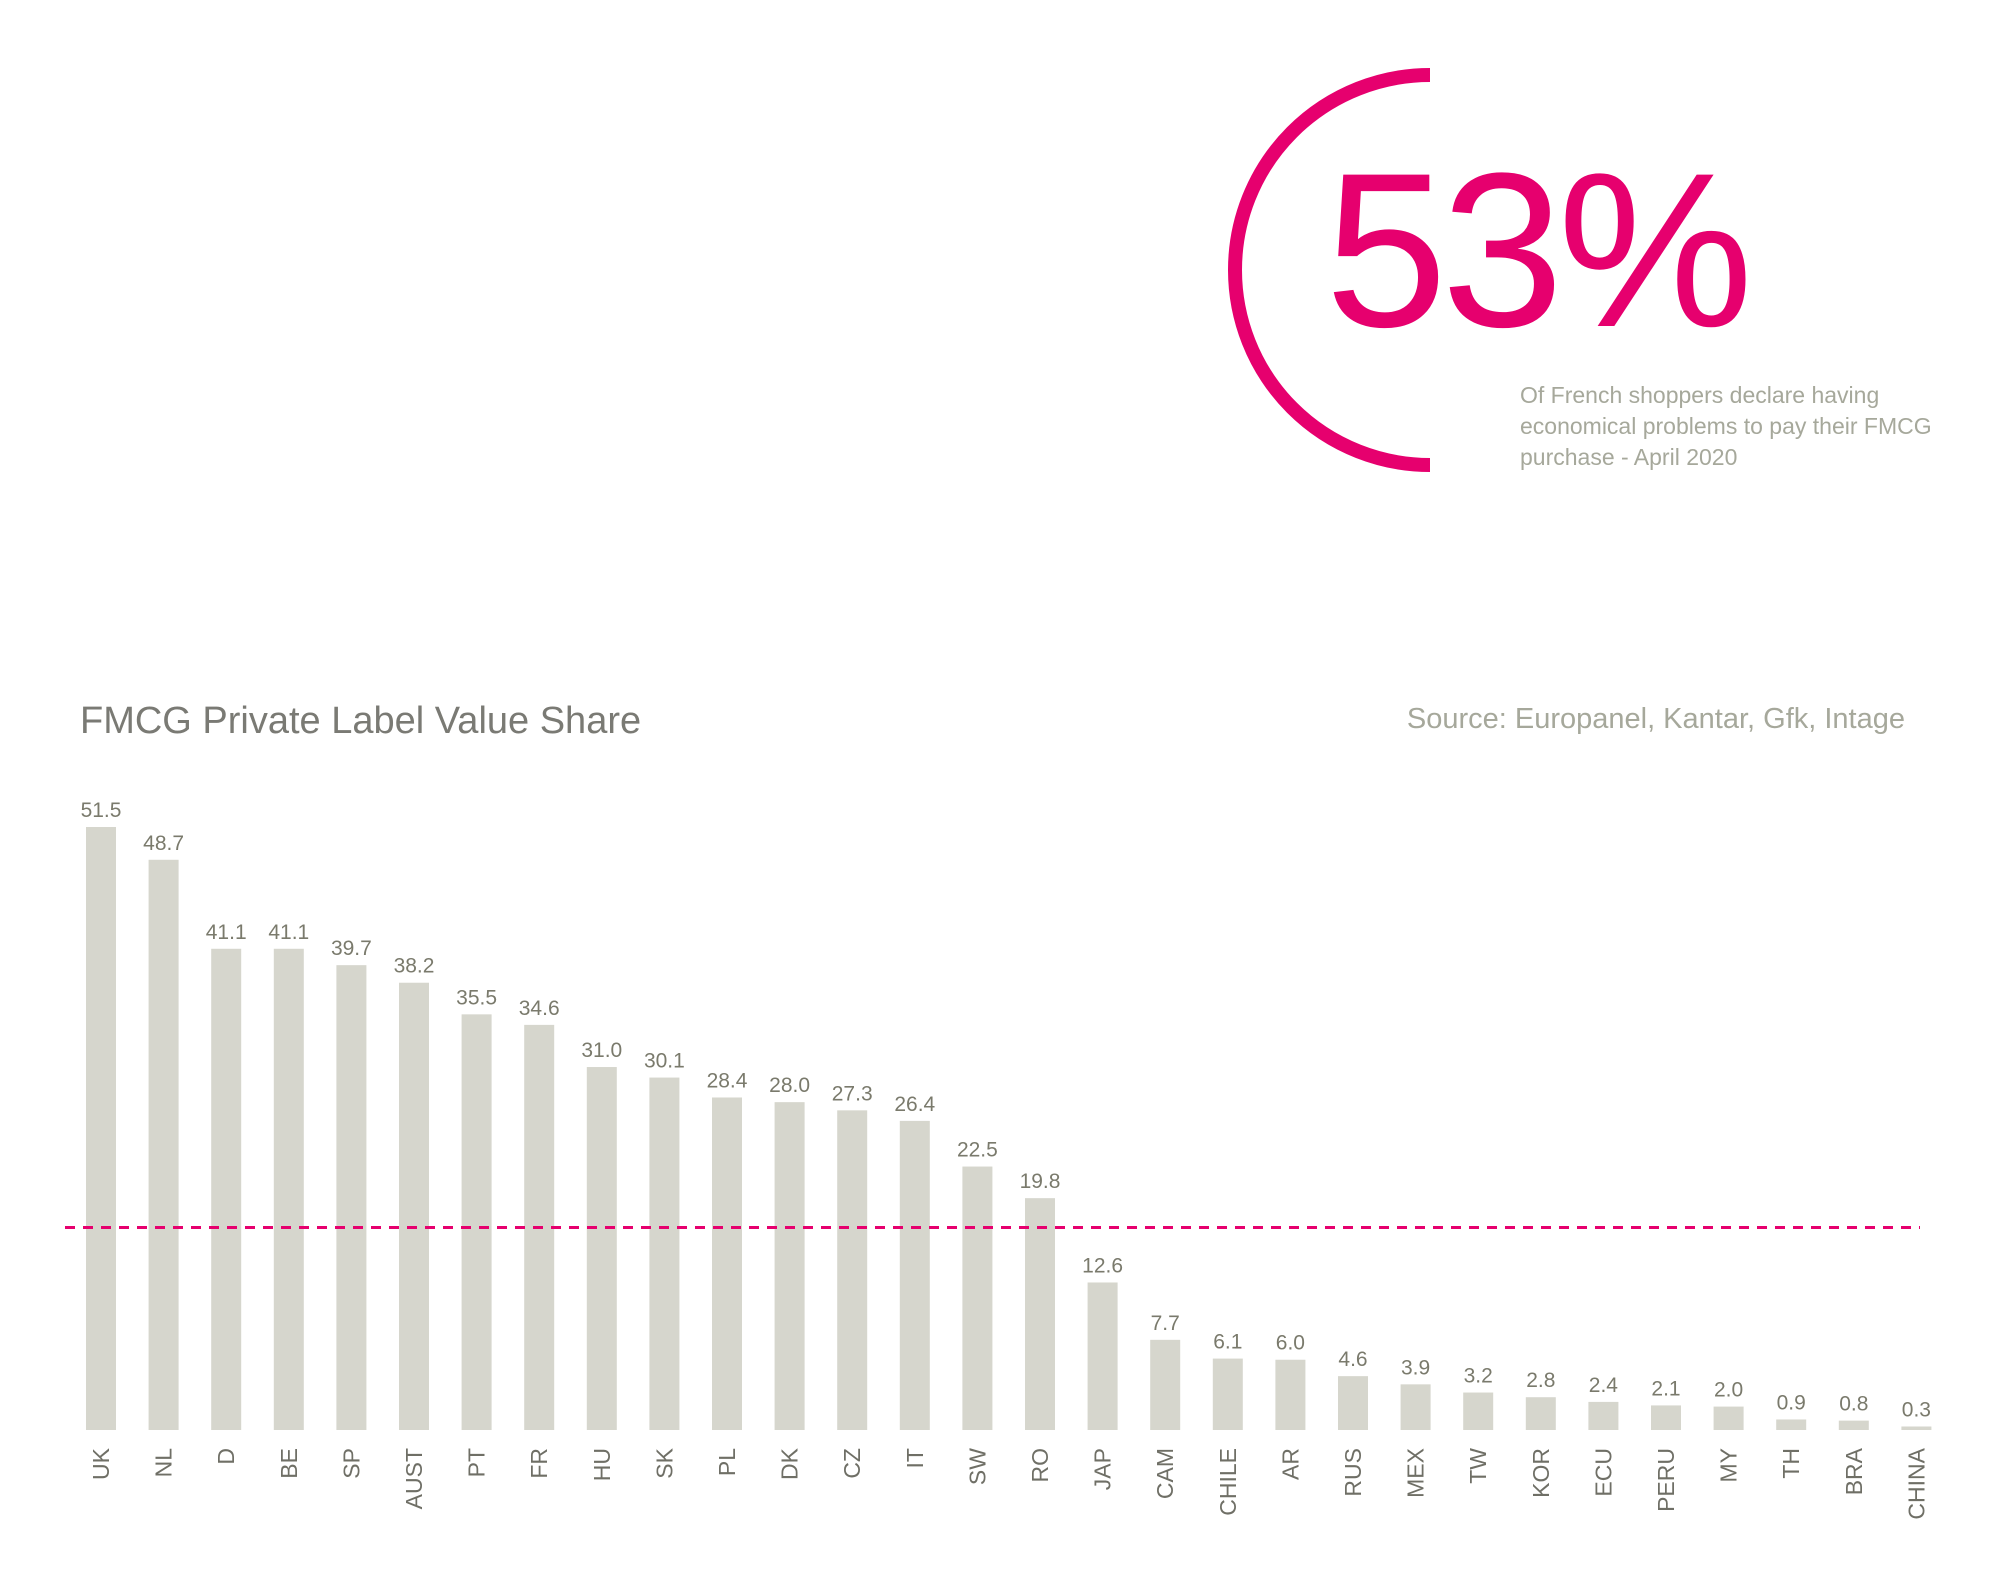  Describe the element at coordinates (789, 1085) in the screenshot. I see `bar-value-label: 28.0` at that location.